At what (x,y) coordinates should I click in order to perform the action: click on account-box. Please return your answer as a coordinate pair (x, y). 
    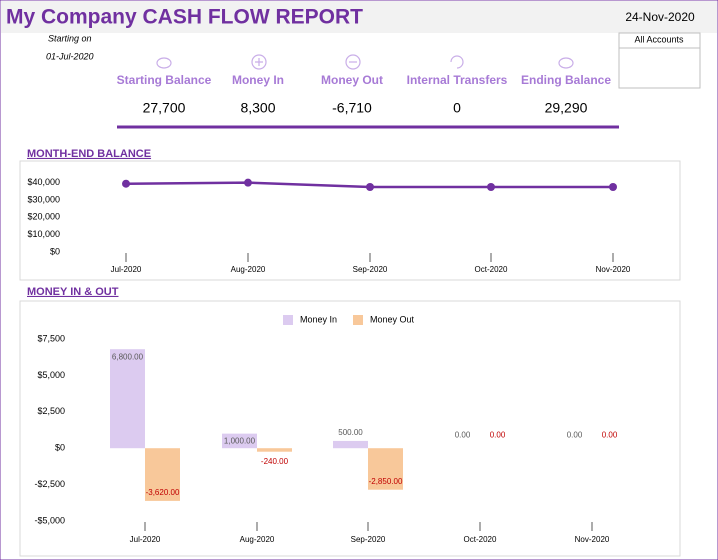
    Looking at the image, I should click on (659, 60).